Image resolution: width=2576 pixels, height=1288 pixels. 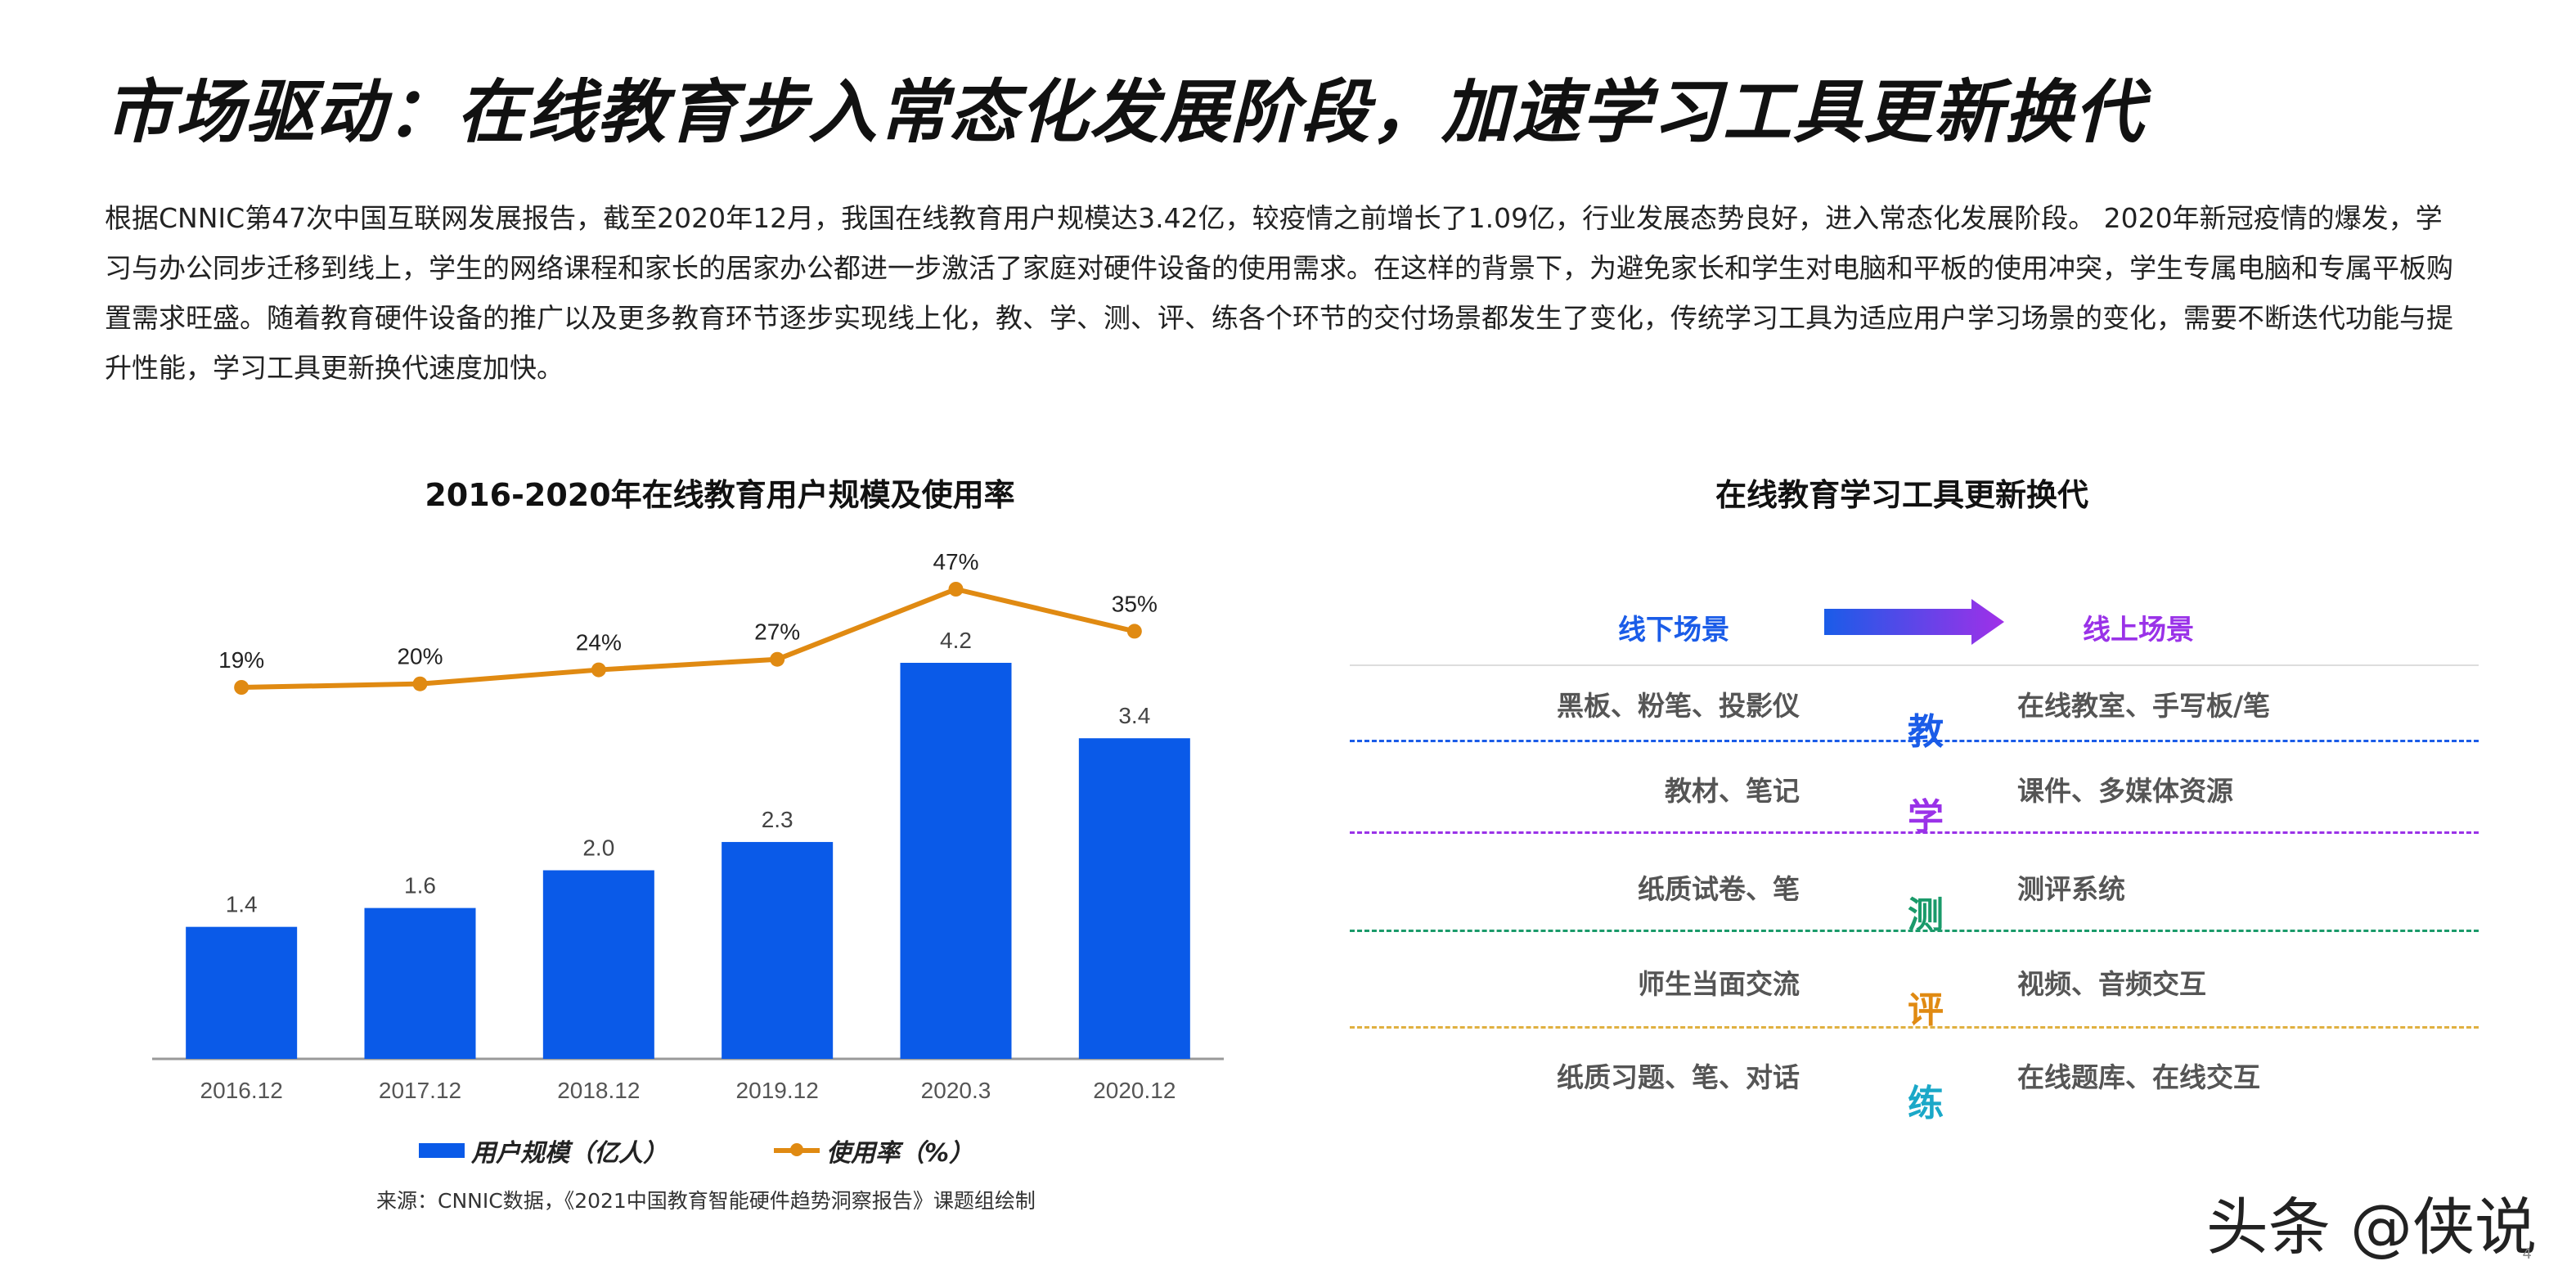 What do you see at coordinates (242, 993) in the screenshot?
I see `bar-2016.12` at bounding box center [242, 993].